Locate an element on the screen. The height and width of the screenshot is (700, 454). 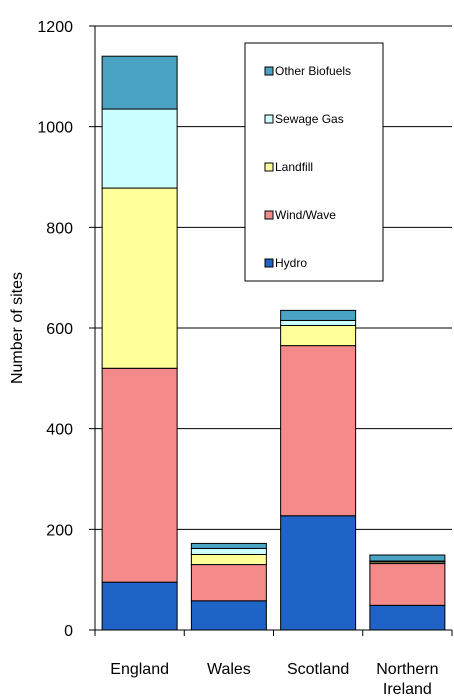
x-category-label: Ireland is located at coordinates (407, 689).